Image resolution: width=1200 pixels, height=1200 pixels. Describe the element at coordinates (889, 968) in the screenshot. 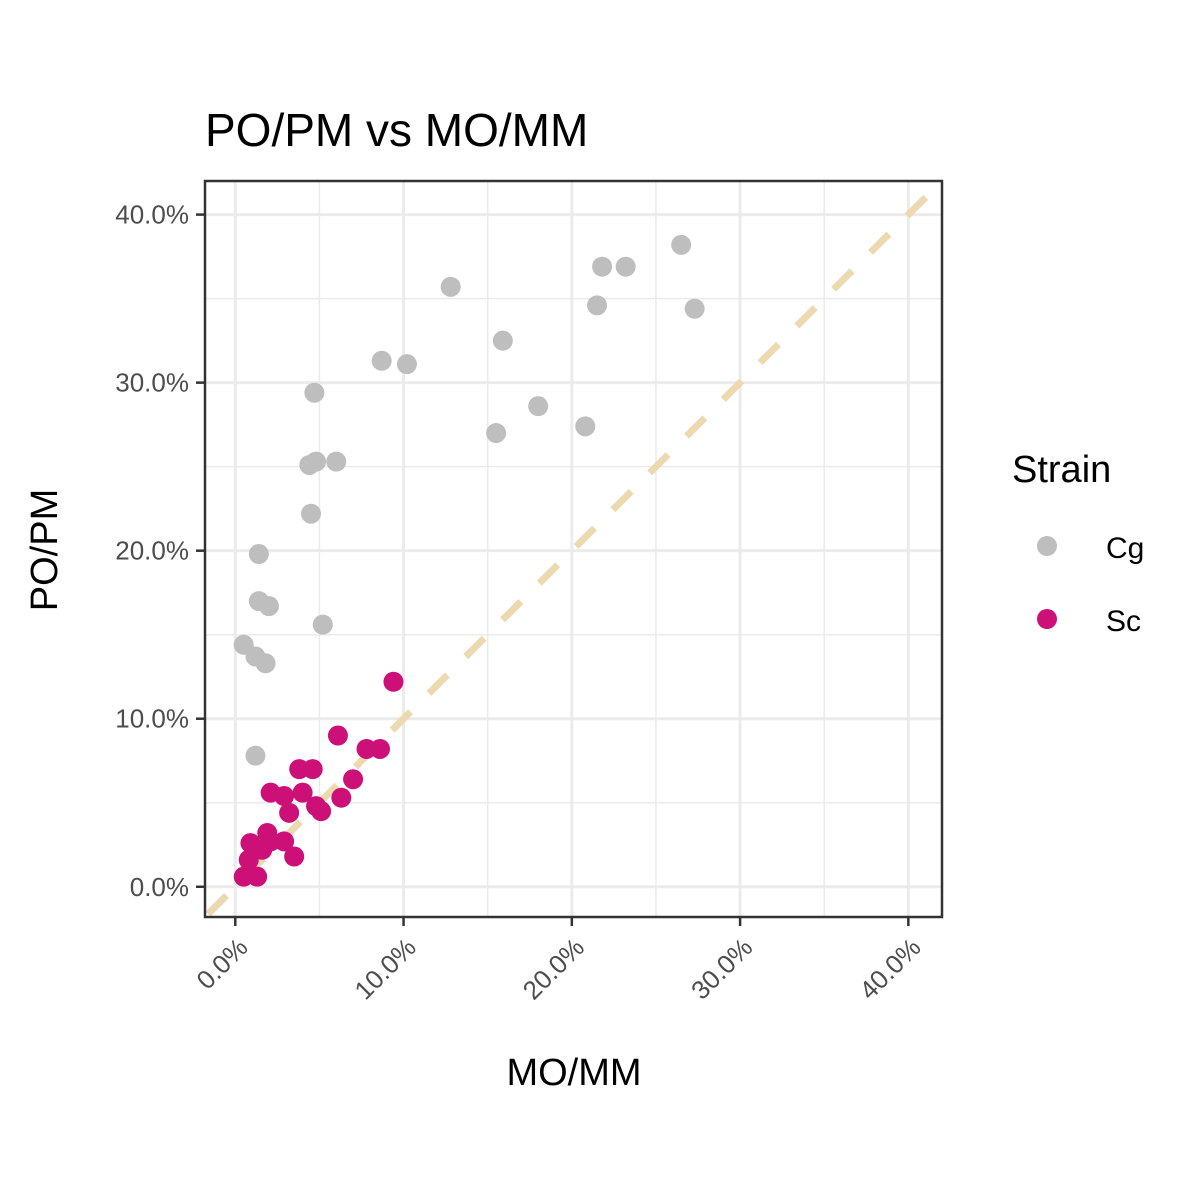

I see `x-tick-label: 40.0%` at that location.